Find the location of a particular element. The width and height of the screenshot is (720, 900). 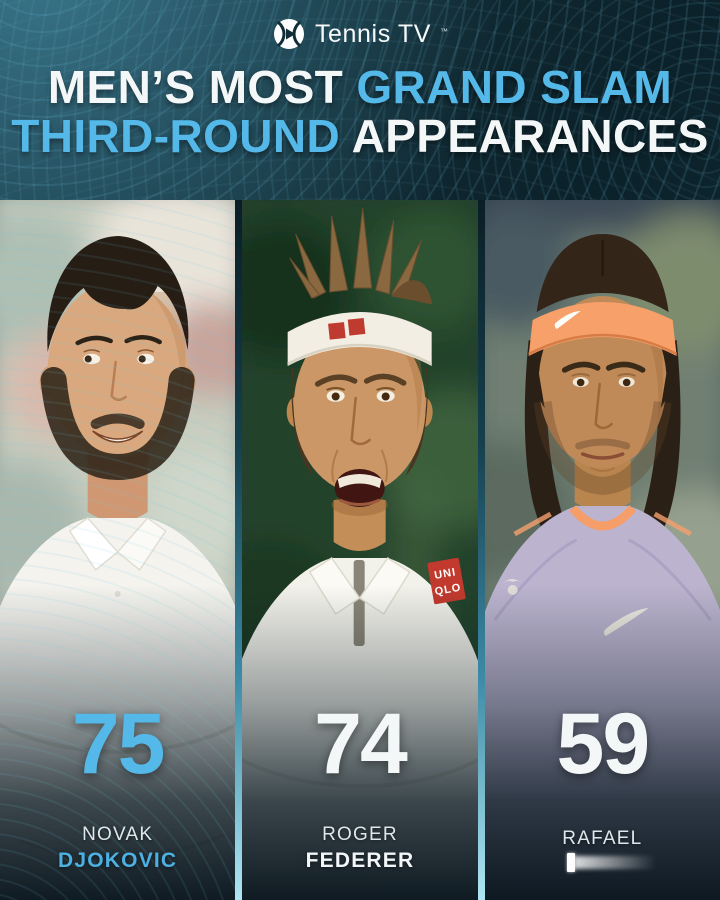

title-line2-blue: THIRD-ROUND is located at coordinates (181, 135).